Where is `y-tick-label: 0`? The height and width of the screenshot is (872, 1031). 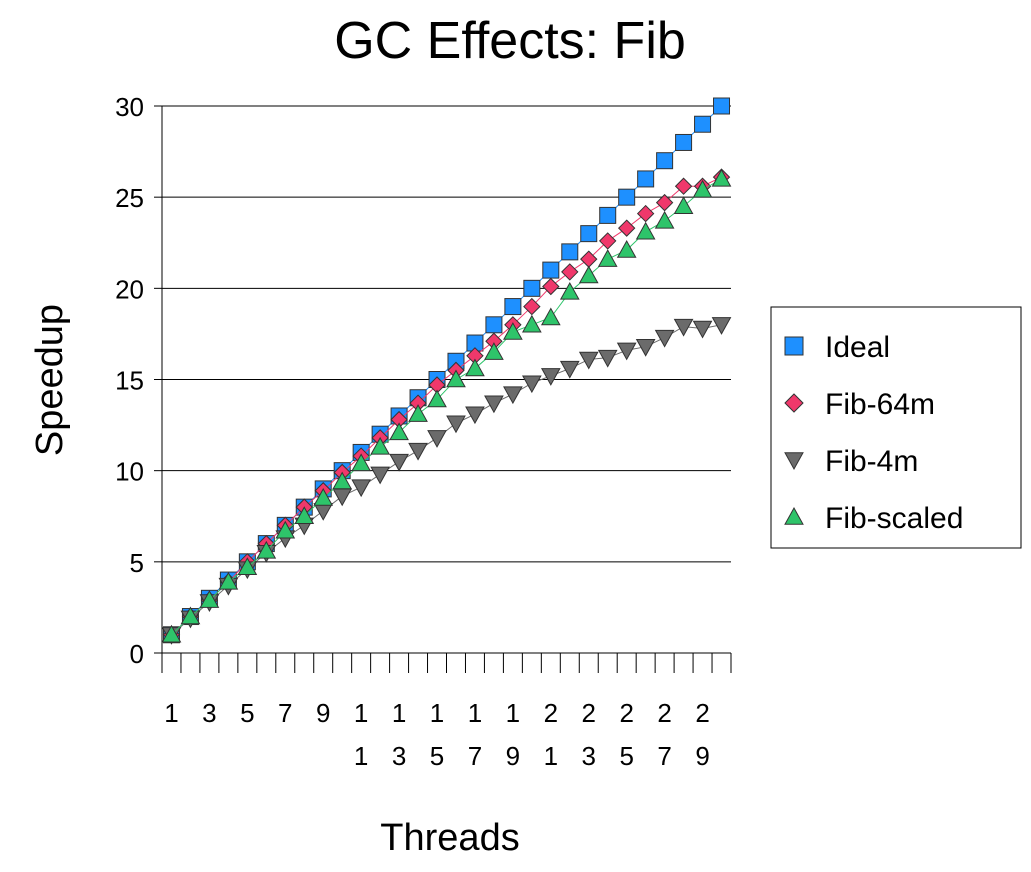 y-tick-label: 0 is located at coordinates (137, 654).